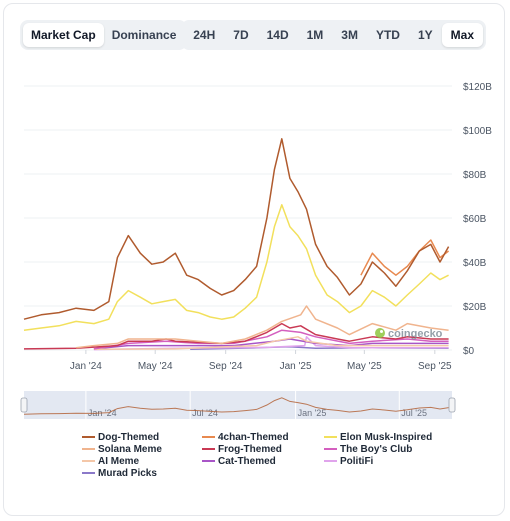 This screenshot has width=510, height=521. I want to click on y-tick-label: $100B, so click(477, 131).